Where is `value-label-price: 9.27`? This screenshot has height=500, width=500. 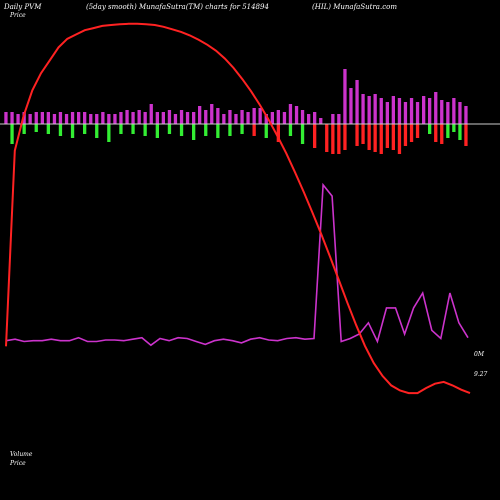
value-label-price: 9.27 is located at coordinates (481, 374).